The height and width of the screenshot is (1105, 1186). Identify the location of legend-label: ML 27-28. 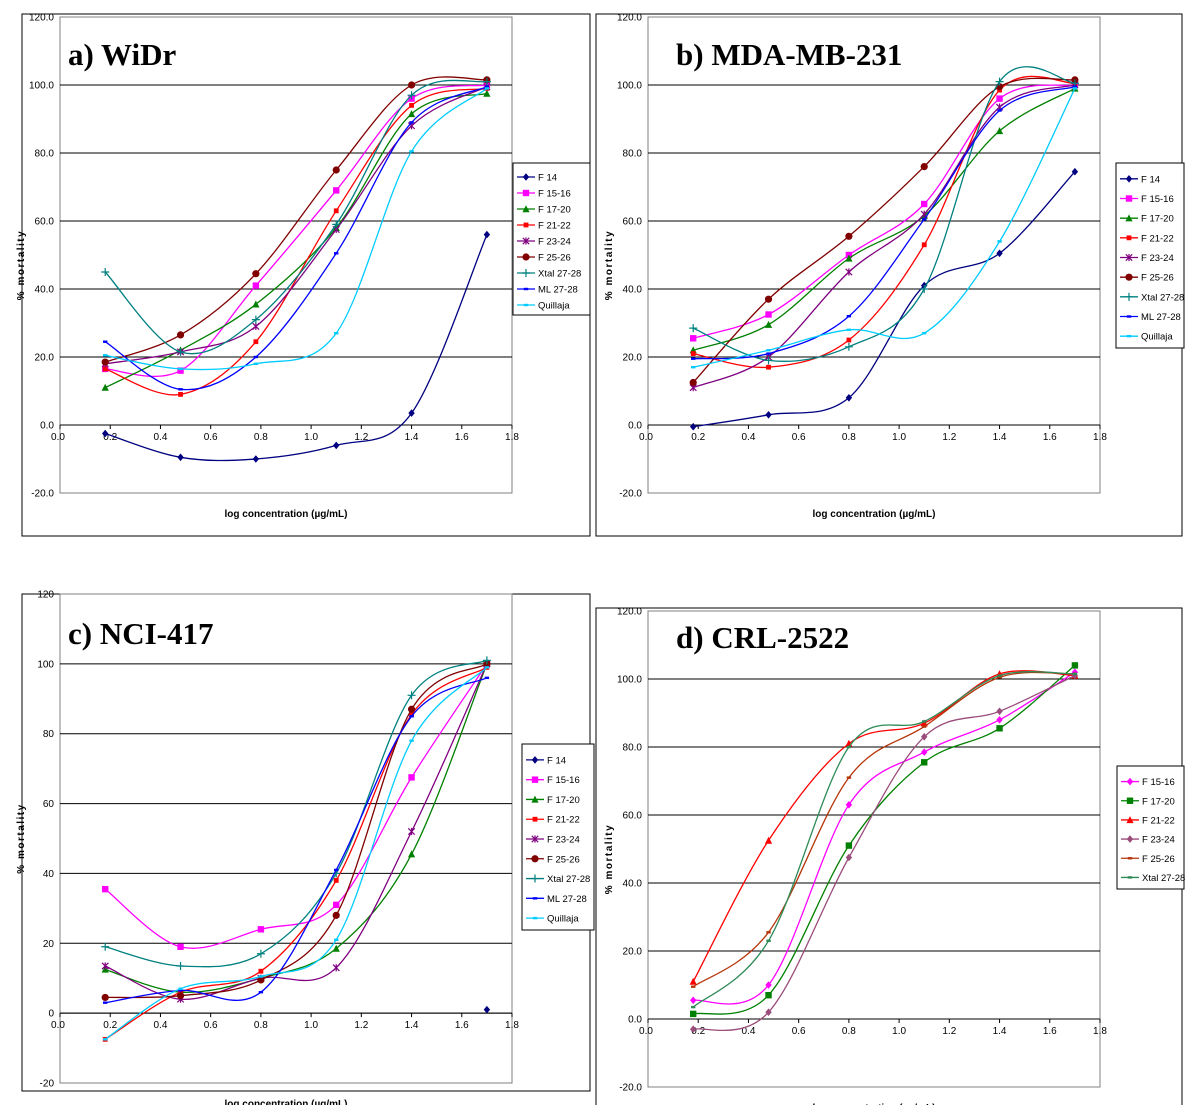
(558, 290).